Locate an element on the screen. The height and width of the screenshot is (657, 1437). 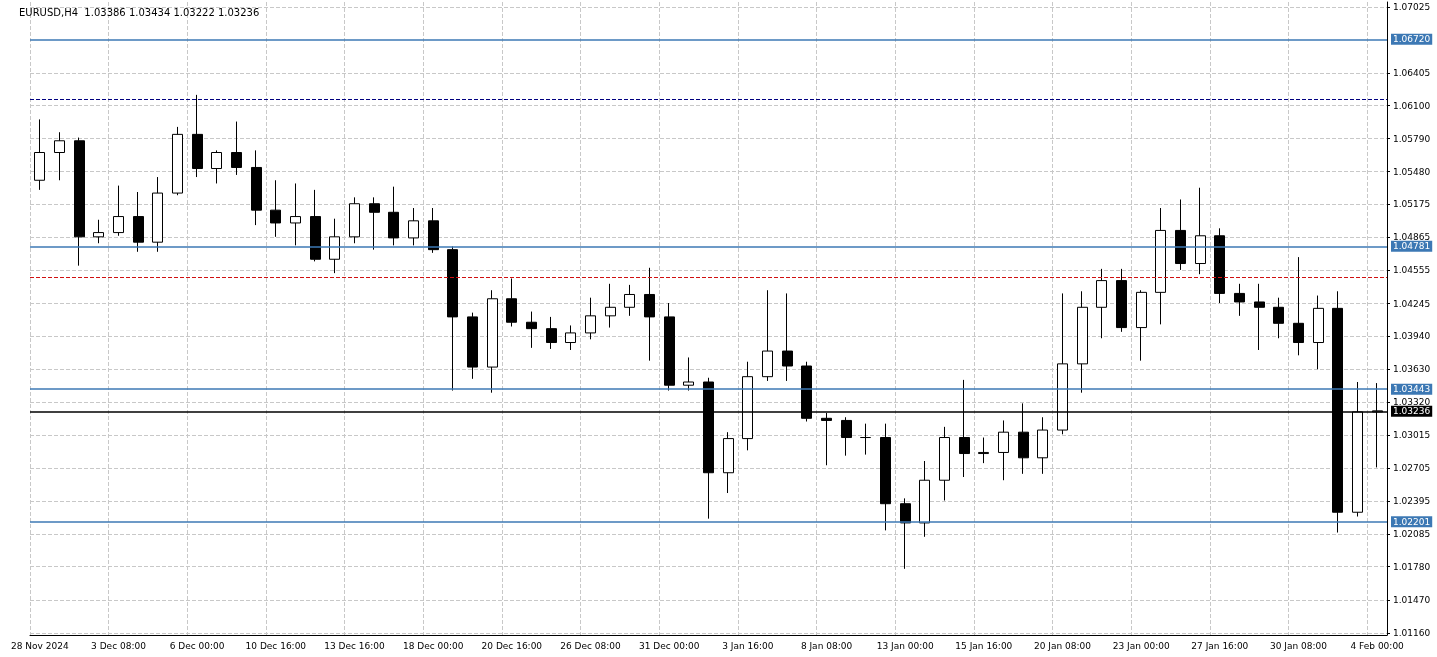
y-tick-label: 1.04245 is located at coordinates (1412, 303).